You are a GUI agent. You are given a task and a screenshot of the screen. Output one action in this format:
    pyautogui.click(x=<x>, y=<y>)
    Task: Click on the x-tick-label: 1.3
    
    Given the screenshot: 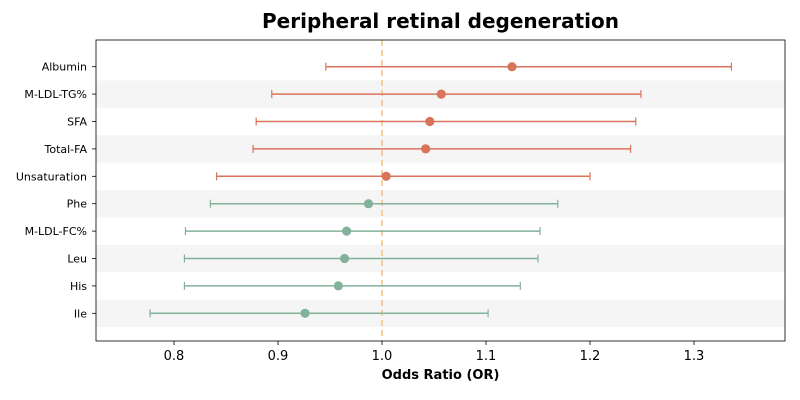 What is the action you would take?
    pyautogui.click(x=694, y=356)
    